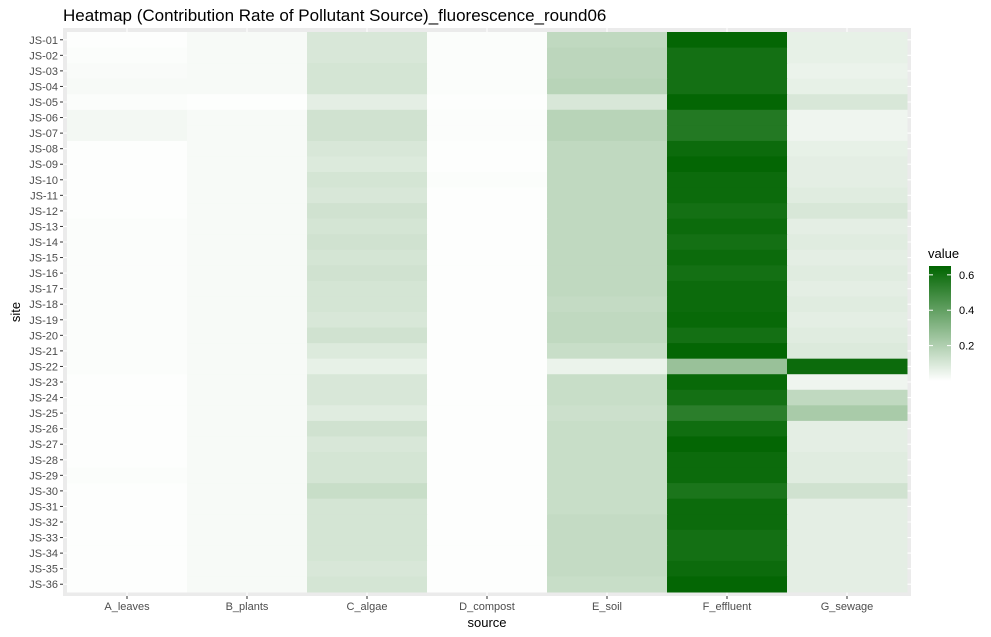 This screenshot has height=637, width=991. I want to click on x-tick-label: B_plants, so click(247, 607).